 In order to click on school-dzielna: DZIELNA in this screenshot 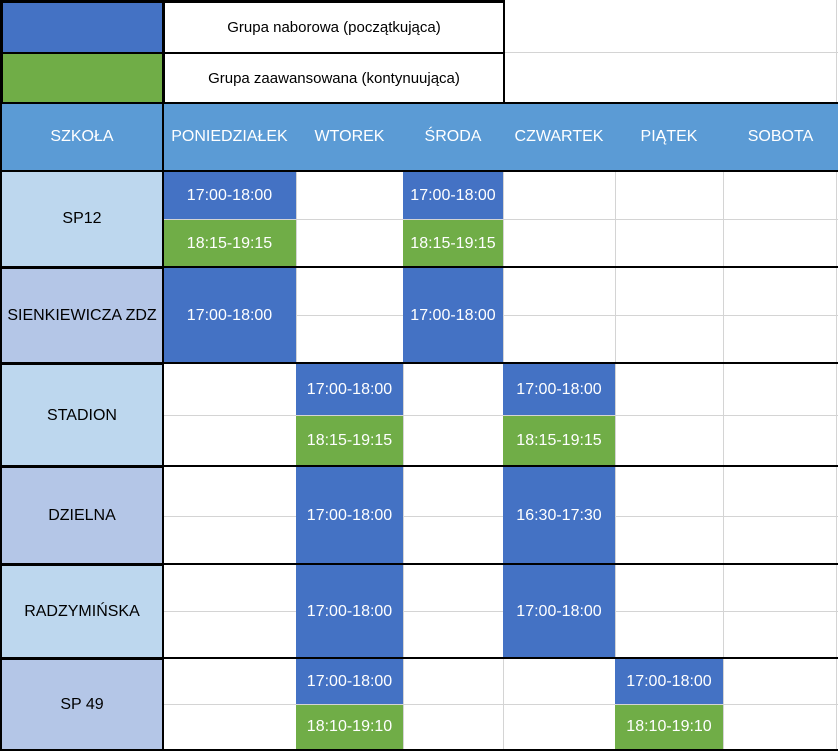, I will do `click(82, 516)`.